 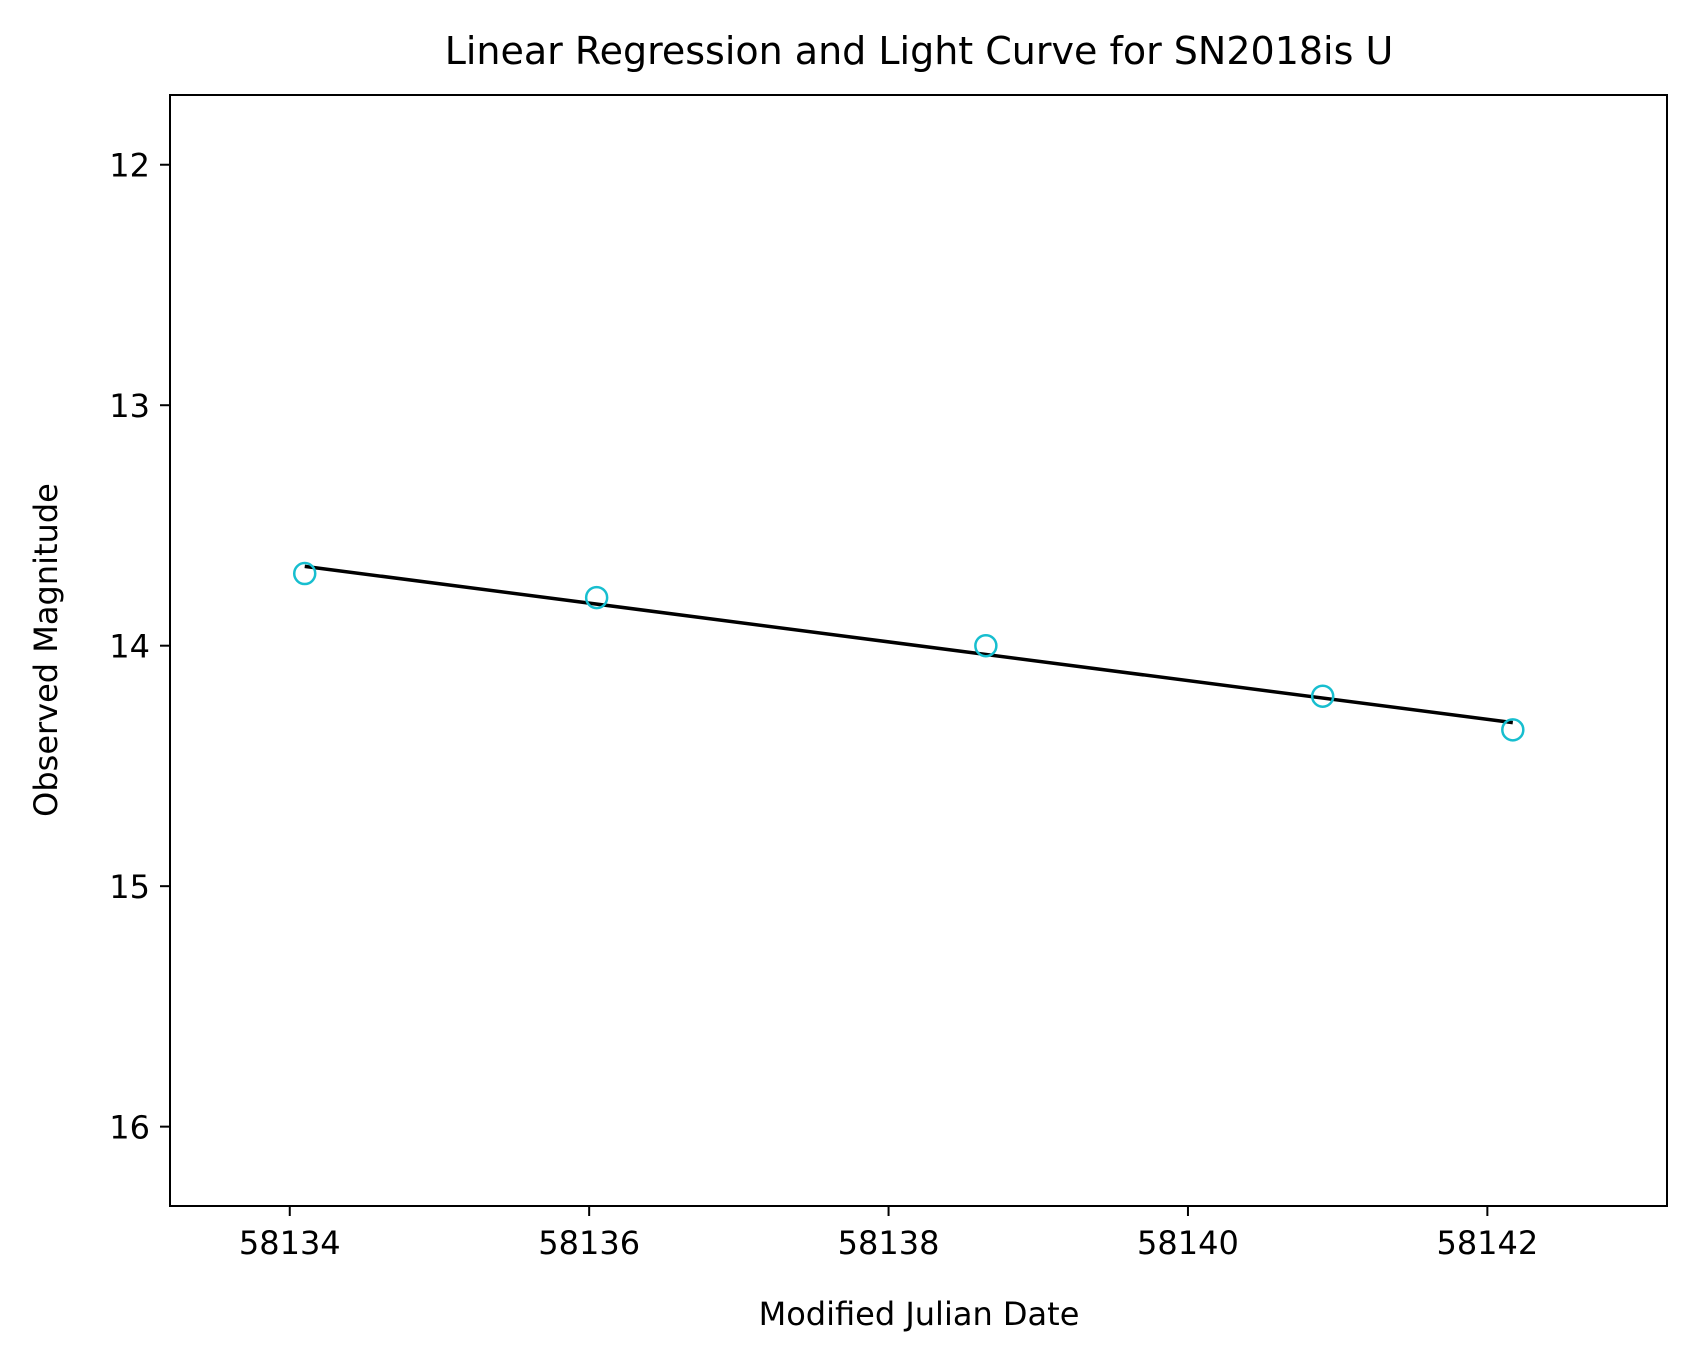 What do you see at coordinates (129, 887) in the screenshot?
I see `y-tick-label: 15` at bounding box center [129, 887].